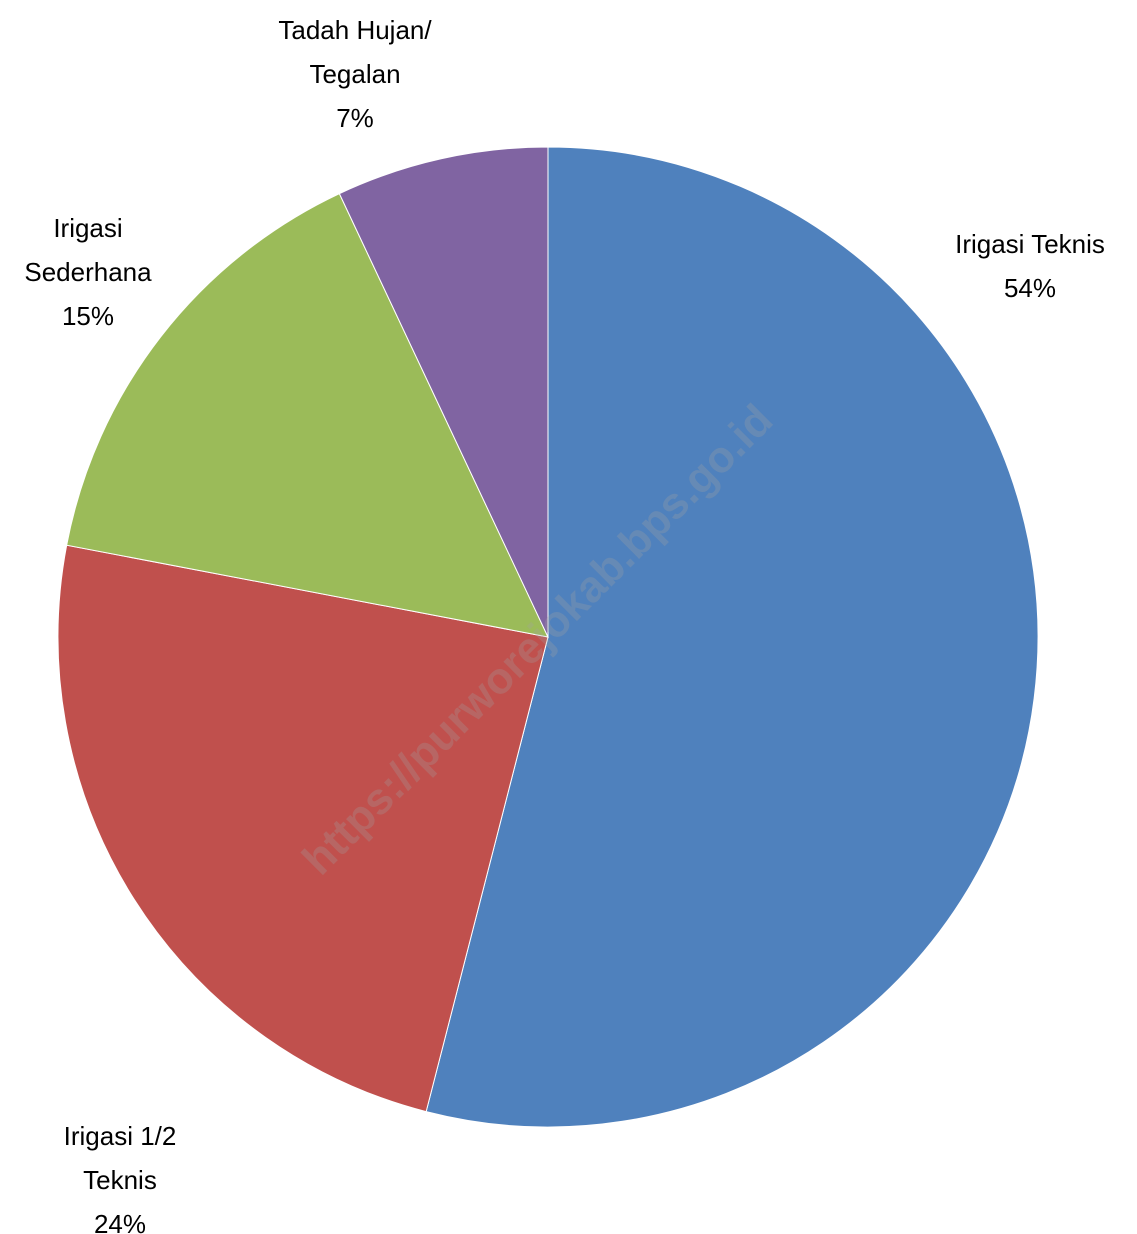  I want to click on category-label: Tadah Hujan/ Tegalan, so click(355, 52).